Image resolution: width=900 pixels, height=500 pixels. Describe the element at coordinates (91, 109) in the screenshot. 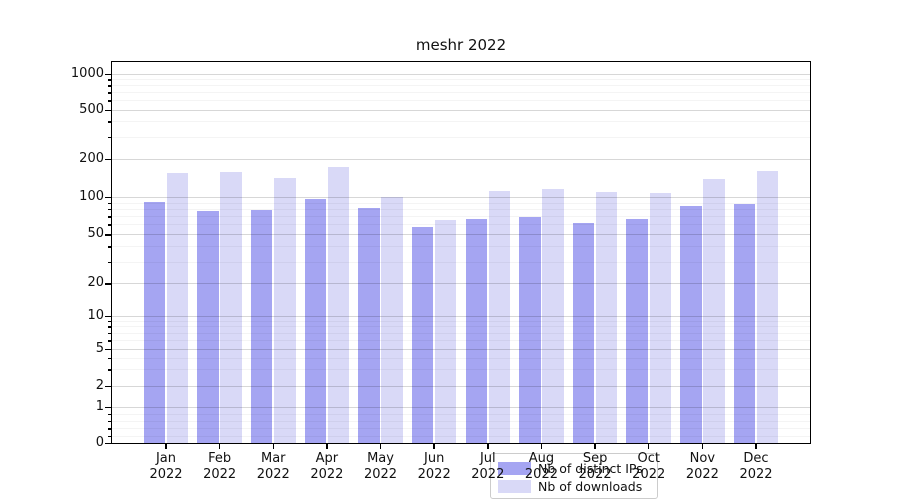

I see `y-tick-label: 500` at that location.